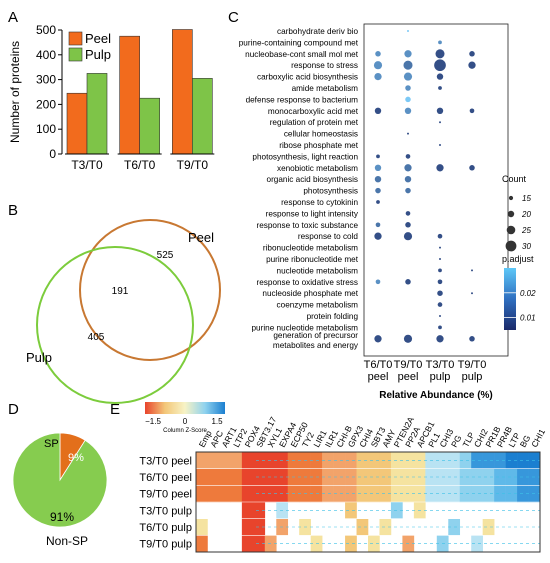 The image size is (550, 563). What do you see at coordinates (313, 111) in the screenshot?
I see `go-term-label: monocarboxylic acid met` at bounding box center [313, 111].